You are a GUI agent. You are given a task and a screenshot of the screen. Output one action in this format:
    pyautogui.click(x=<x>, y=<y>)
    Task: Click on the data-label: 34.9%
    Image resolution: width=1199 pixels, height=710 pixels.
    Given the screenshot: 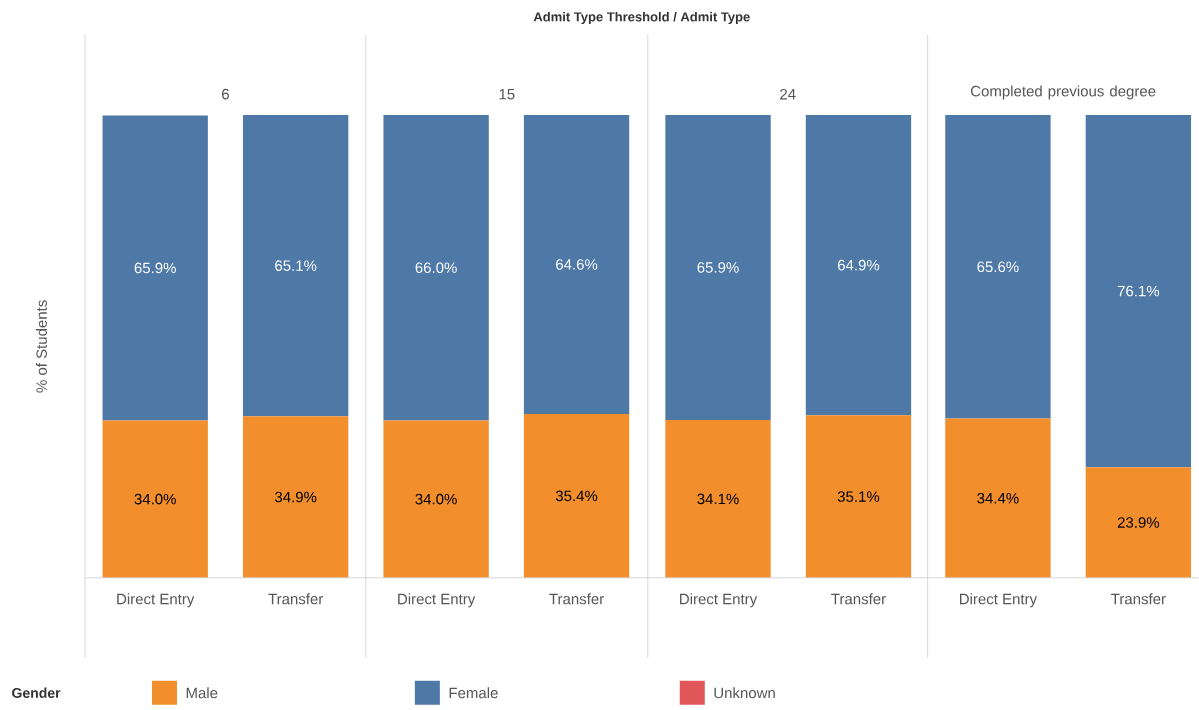 What is the action you would take?
    pyautogui.click(x=295, y=497)
    